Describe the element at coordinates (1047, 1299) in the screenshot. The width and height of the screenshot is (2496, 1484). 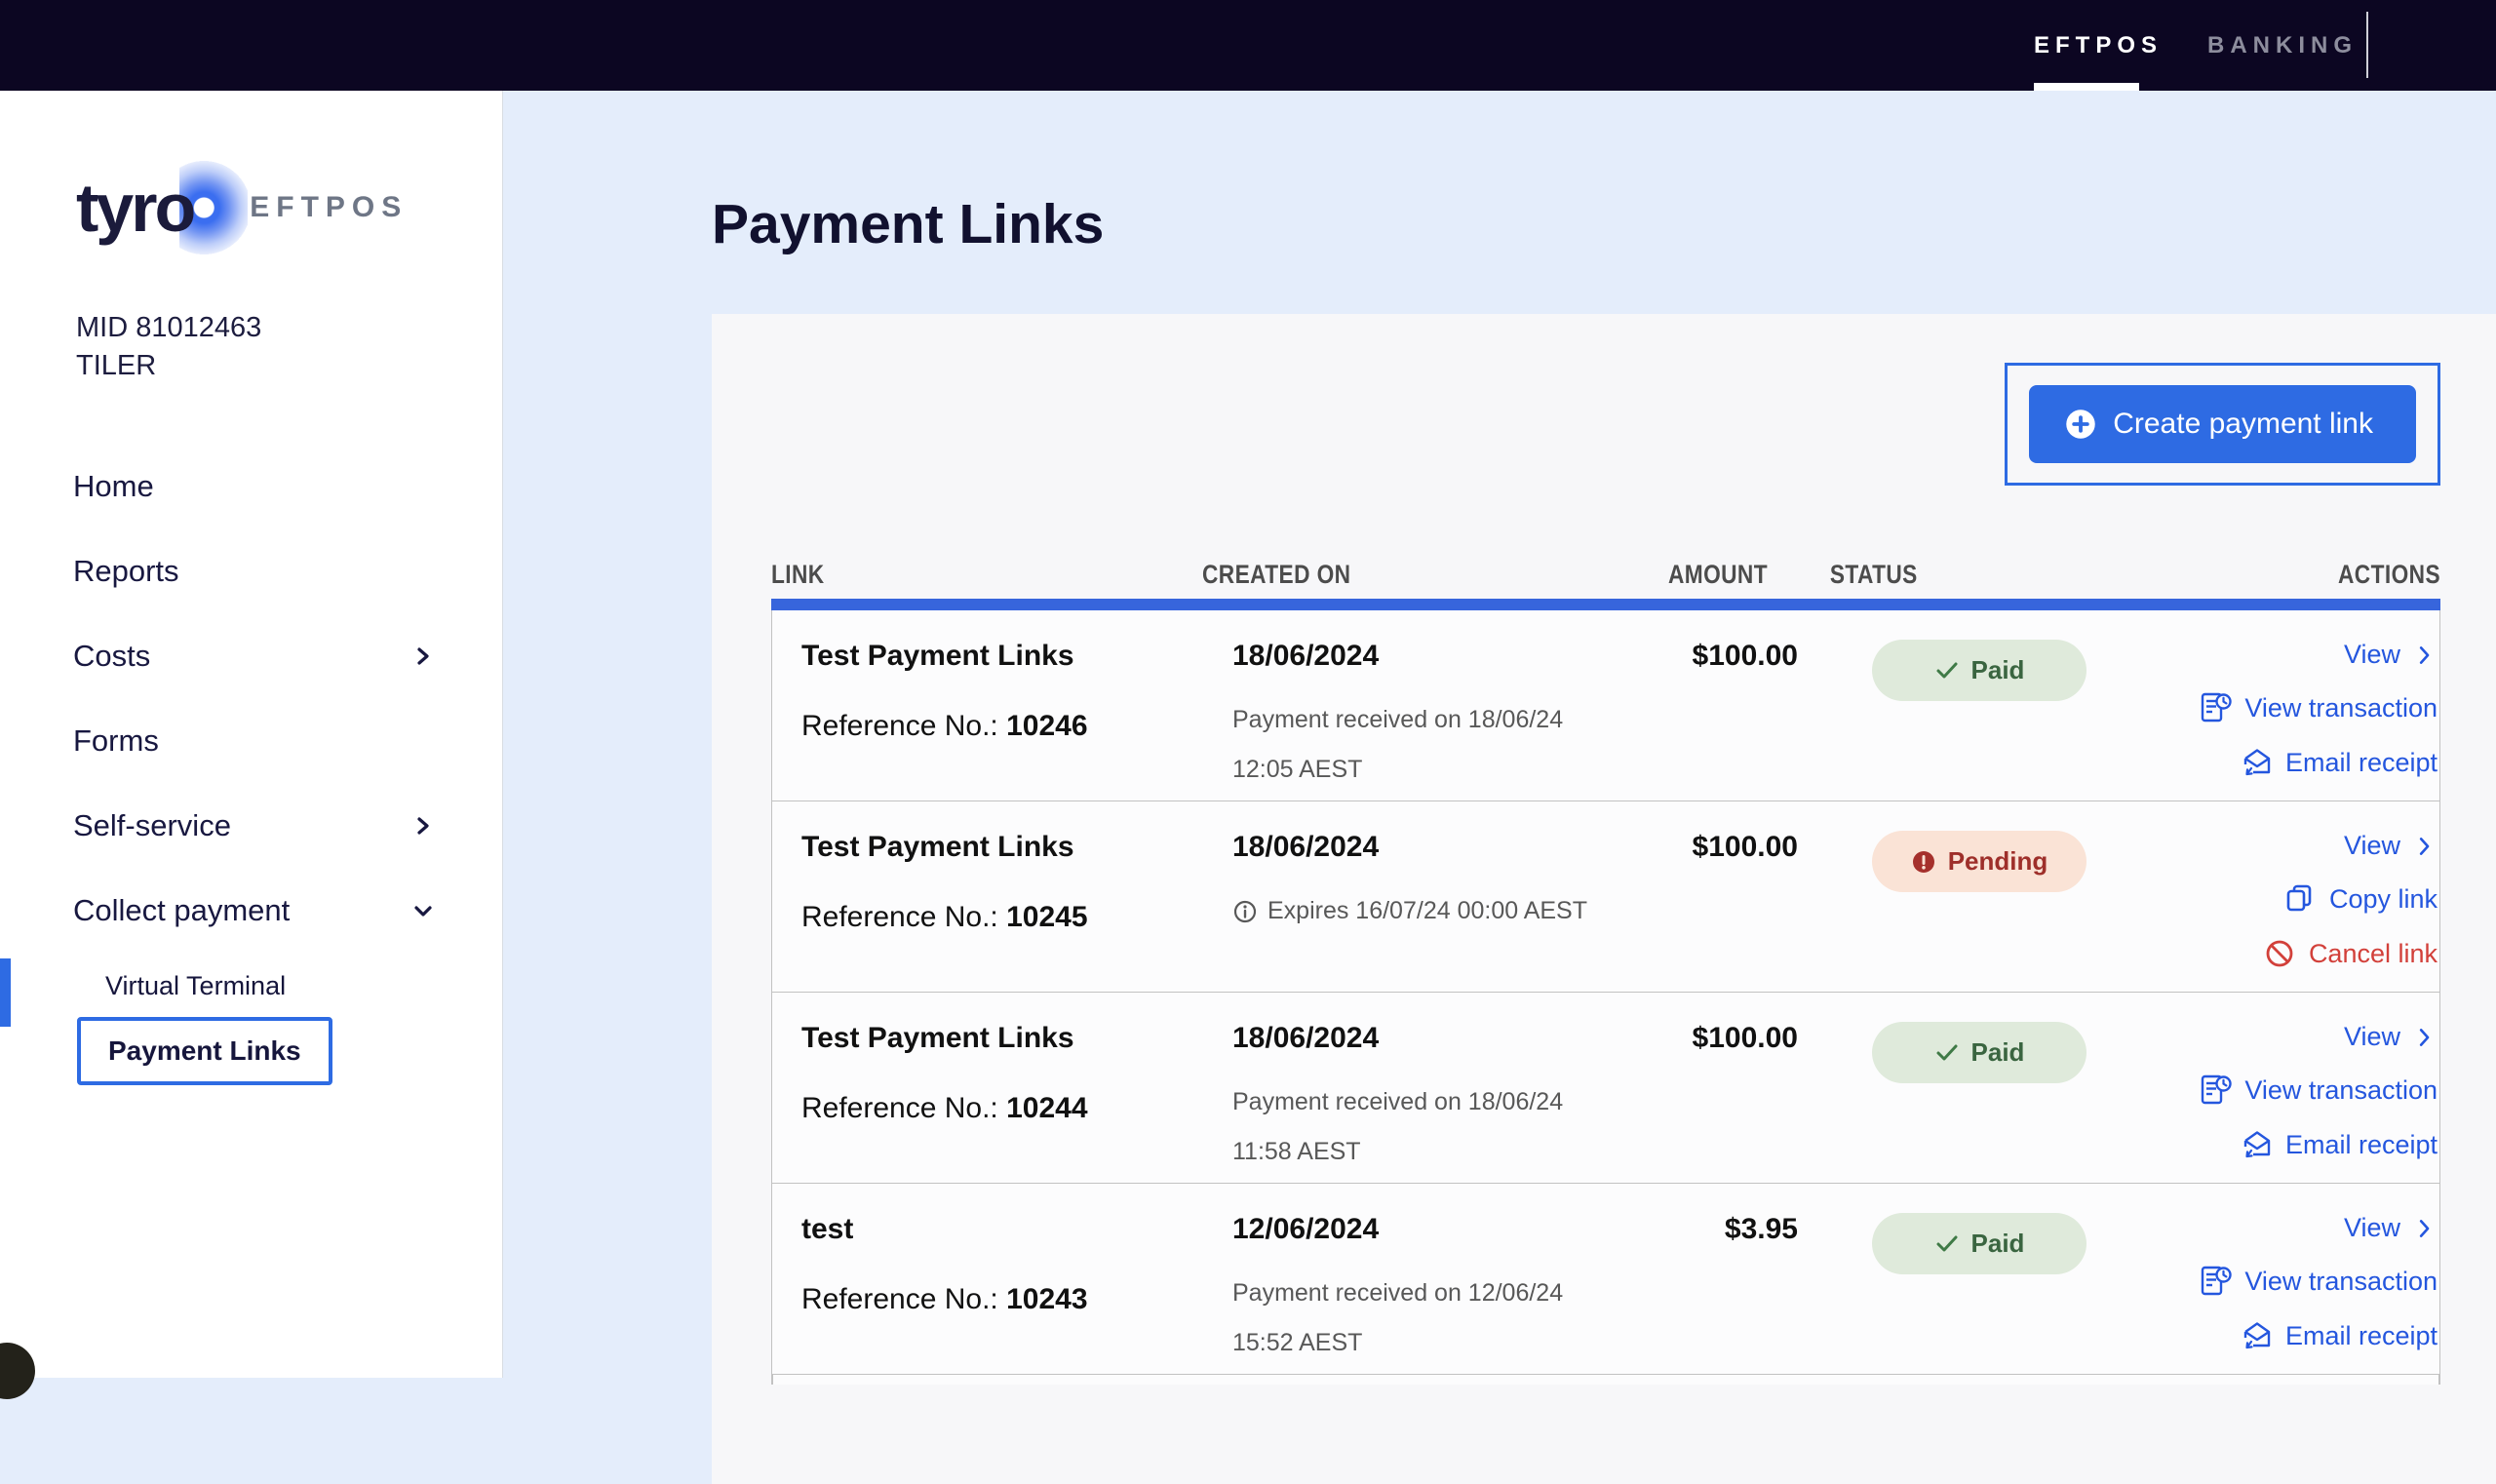
I see `reference-value: 10243` at that location.